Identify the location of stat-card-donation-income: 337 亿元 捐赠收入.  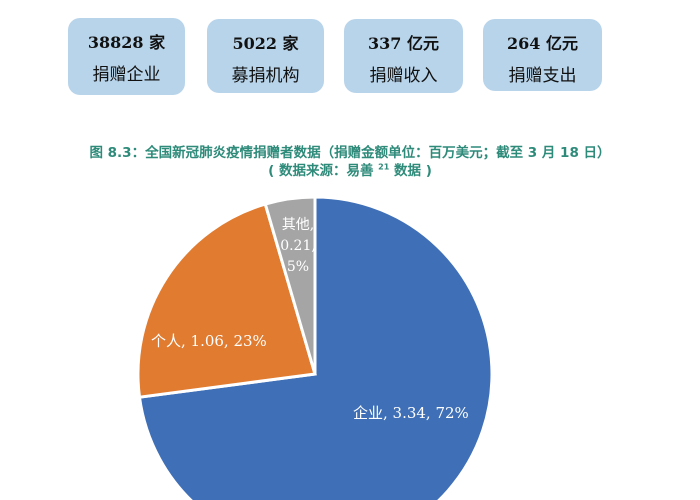
(403, 56).